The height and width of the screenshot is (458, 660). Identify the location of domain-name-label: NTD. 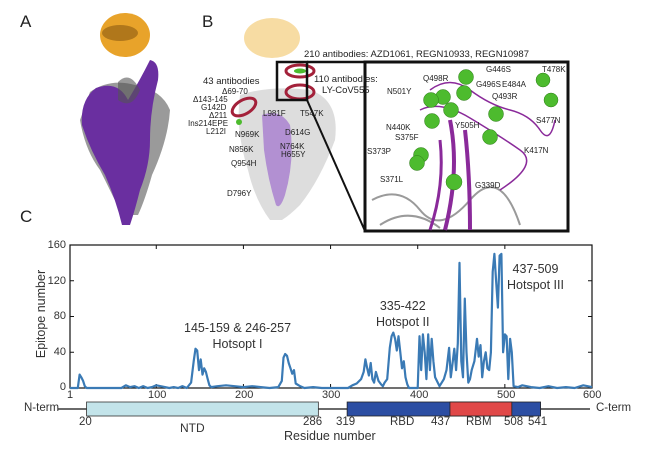
(192, 428).